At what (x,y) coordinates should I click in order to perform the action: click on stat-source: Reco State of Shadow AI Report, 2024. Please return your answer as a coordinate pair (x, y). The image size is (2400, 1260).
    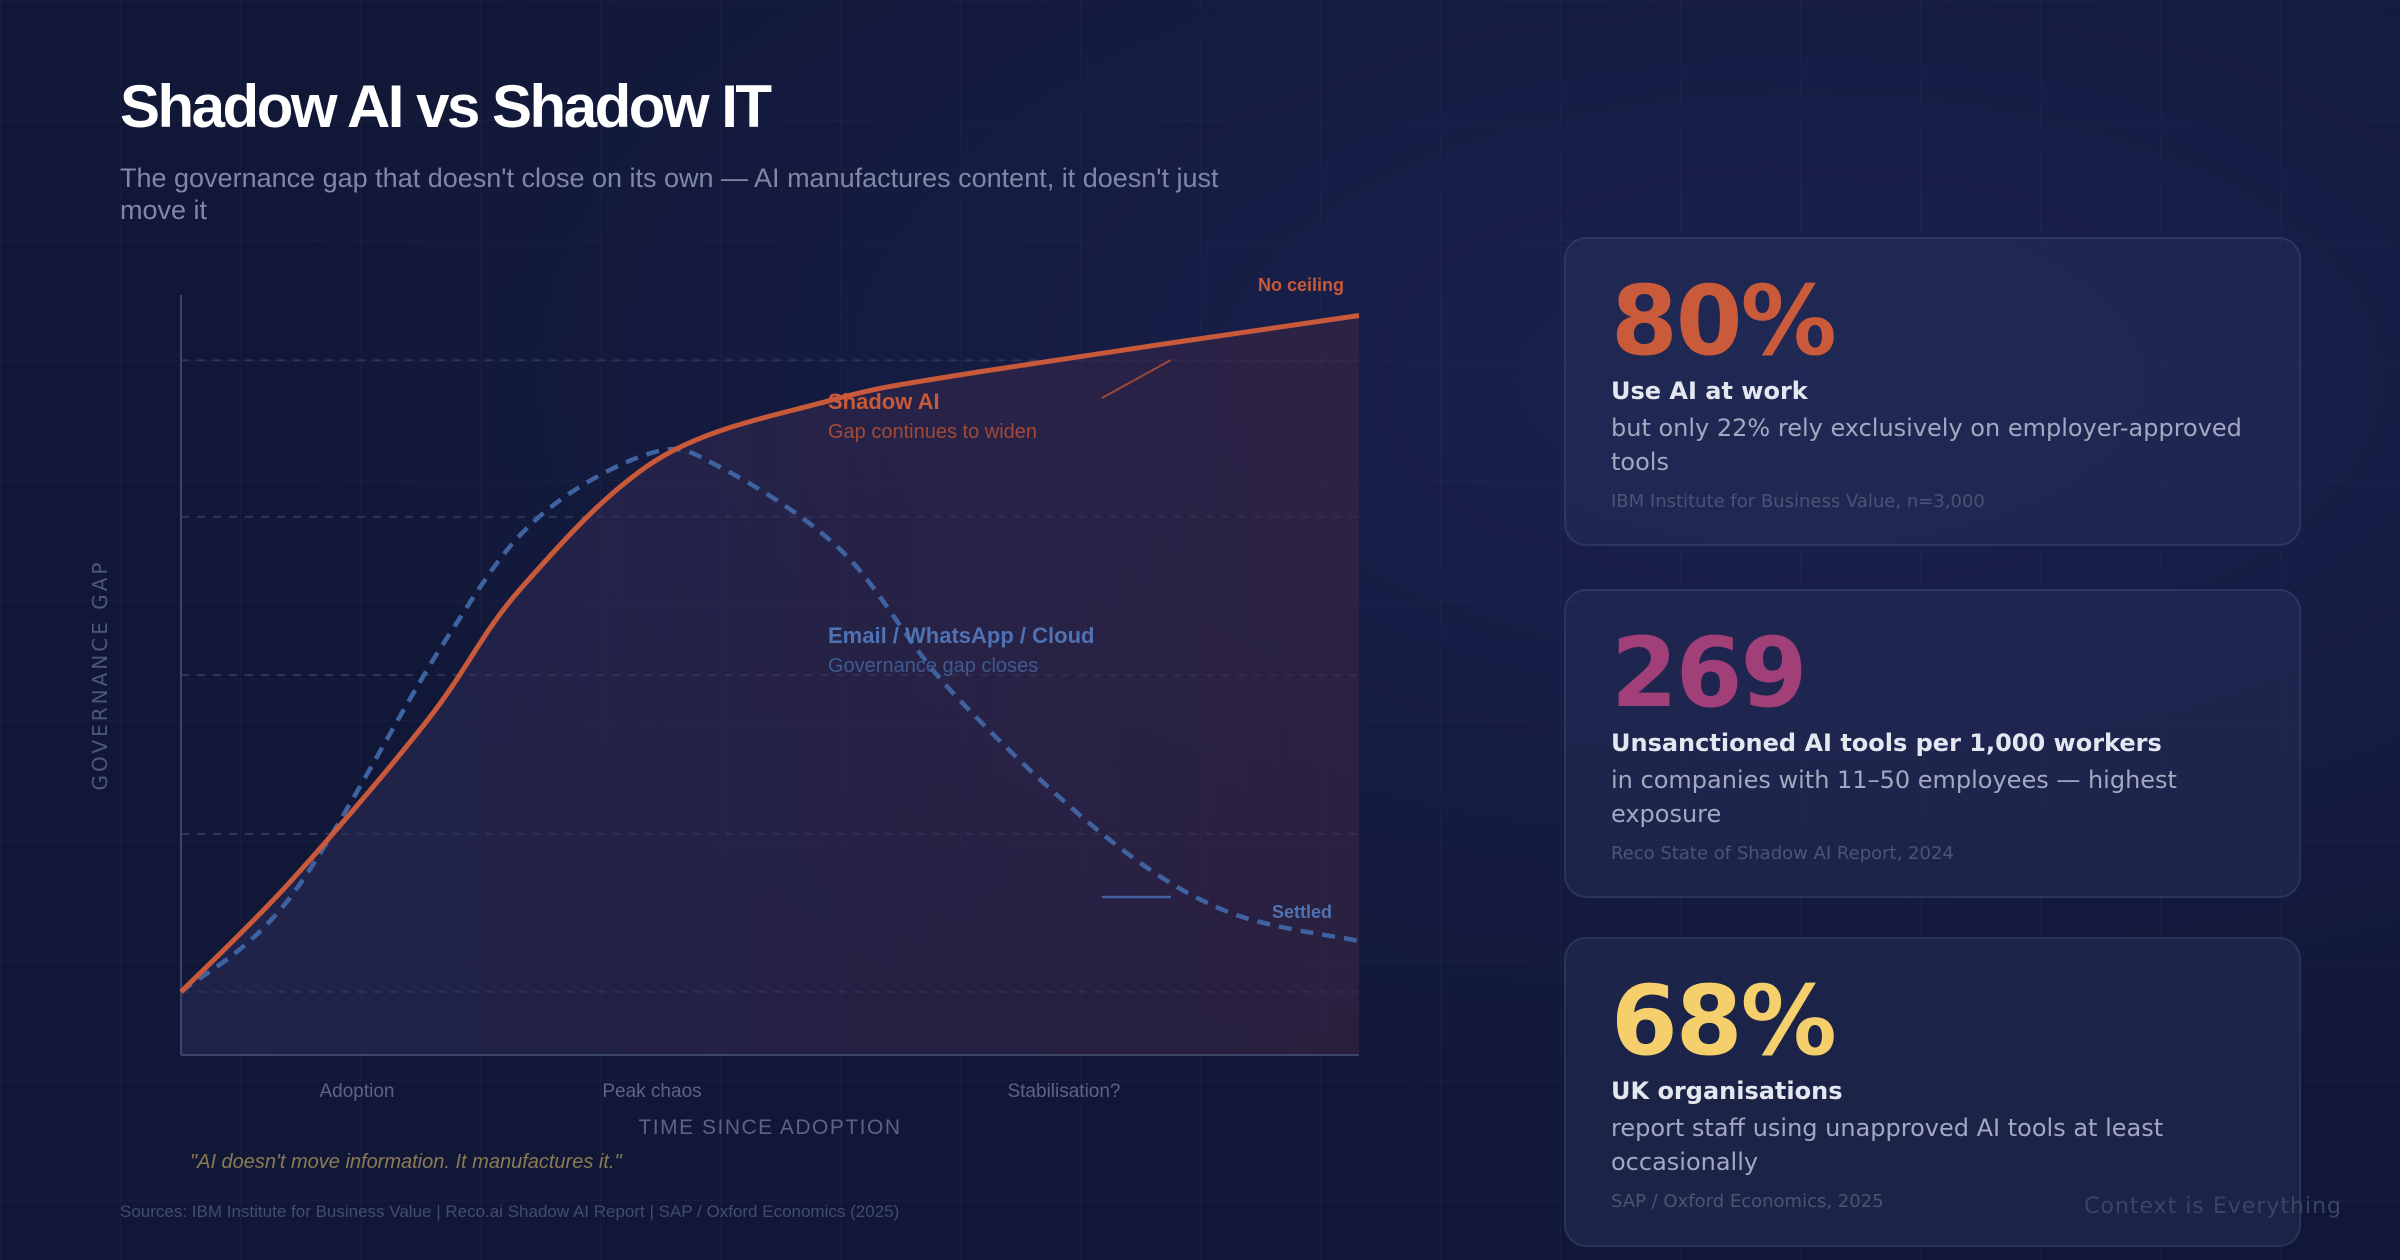
    Looking at the image, I should click on (1782, 853).